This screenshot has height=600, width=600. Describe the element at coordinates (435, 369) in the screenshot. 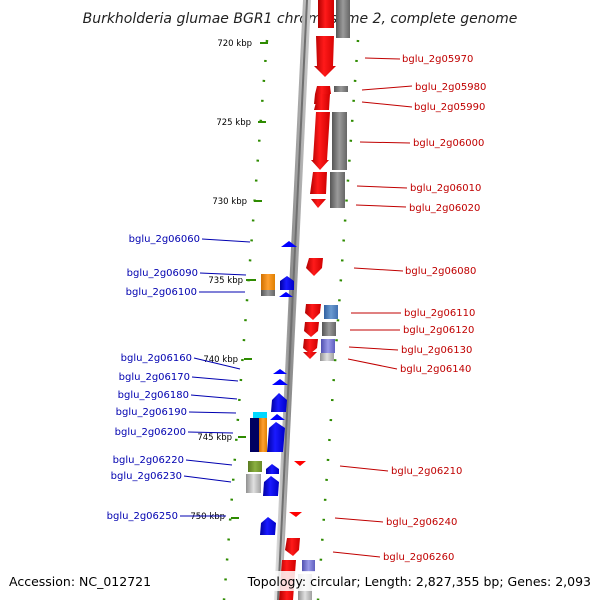

I see `gene-label: bglu_2g06140` at that location.